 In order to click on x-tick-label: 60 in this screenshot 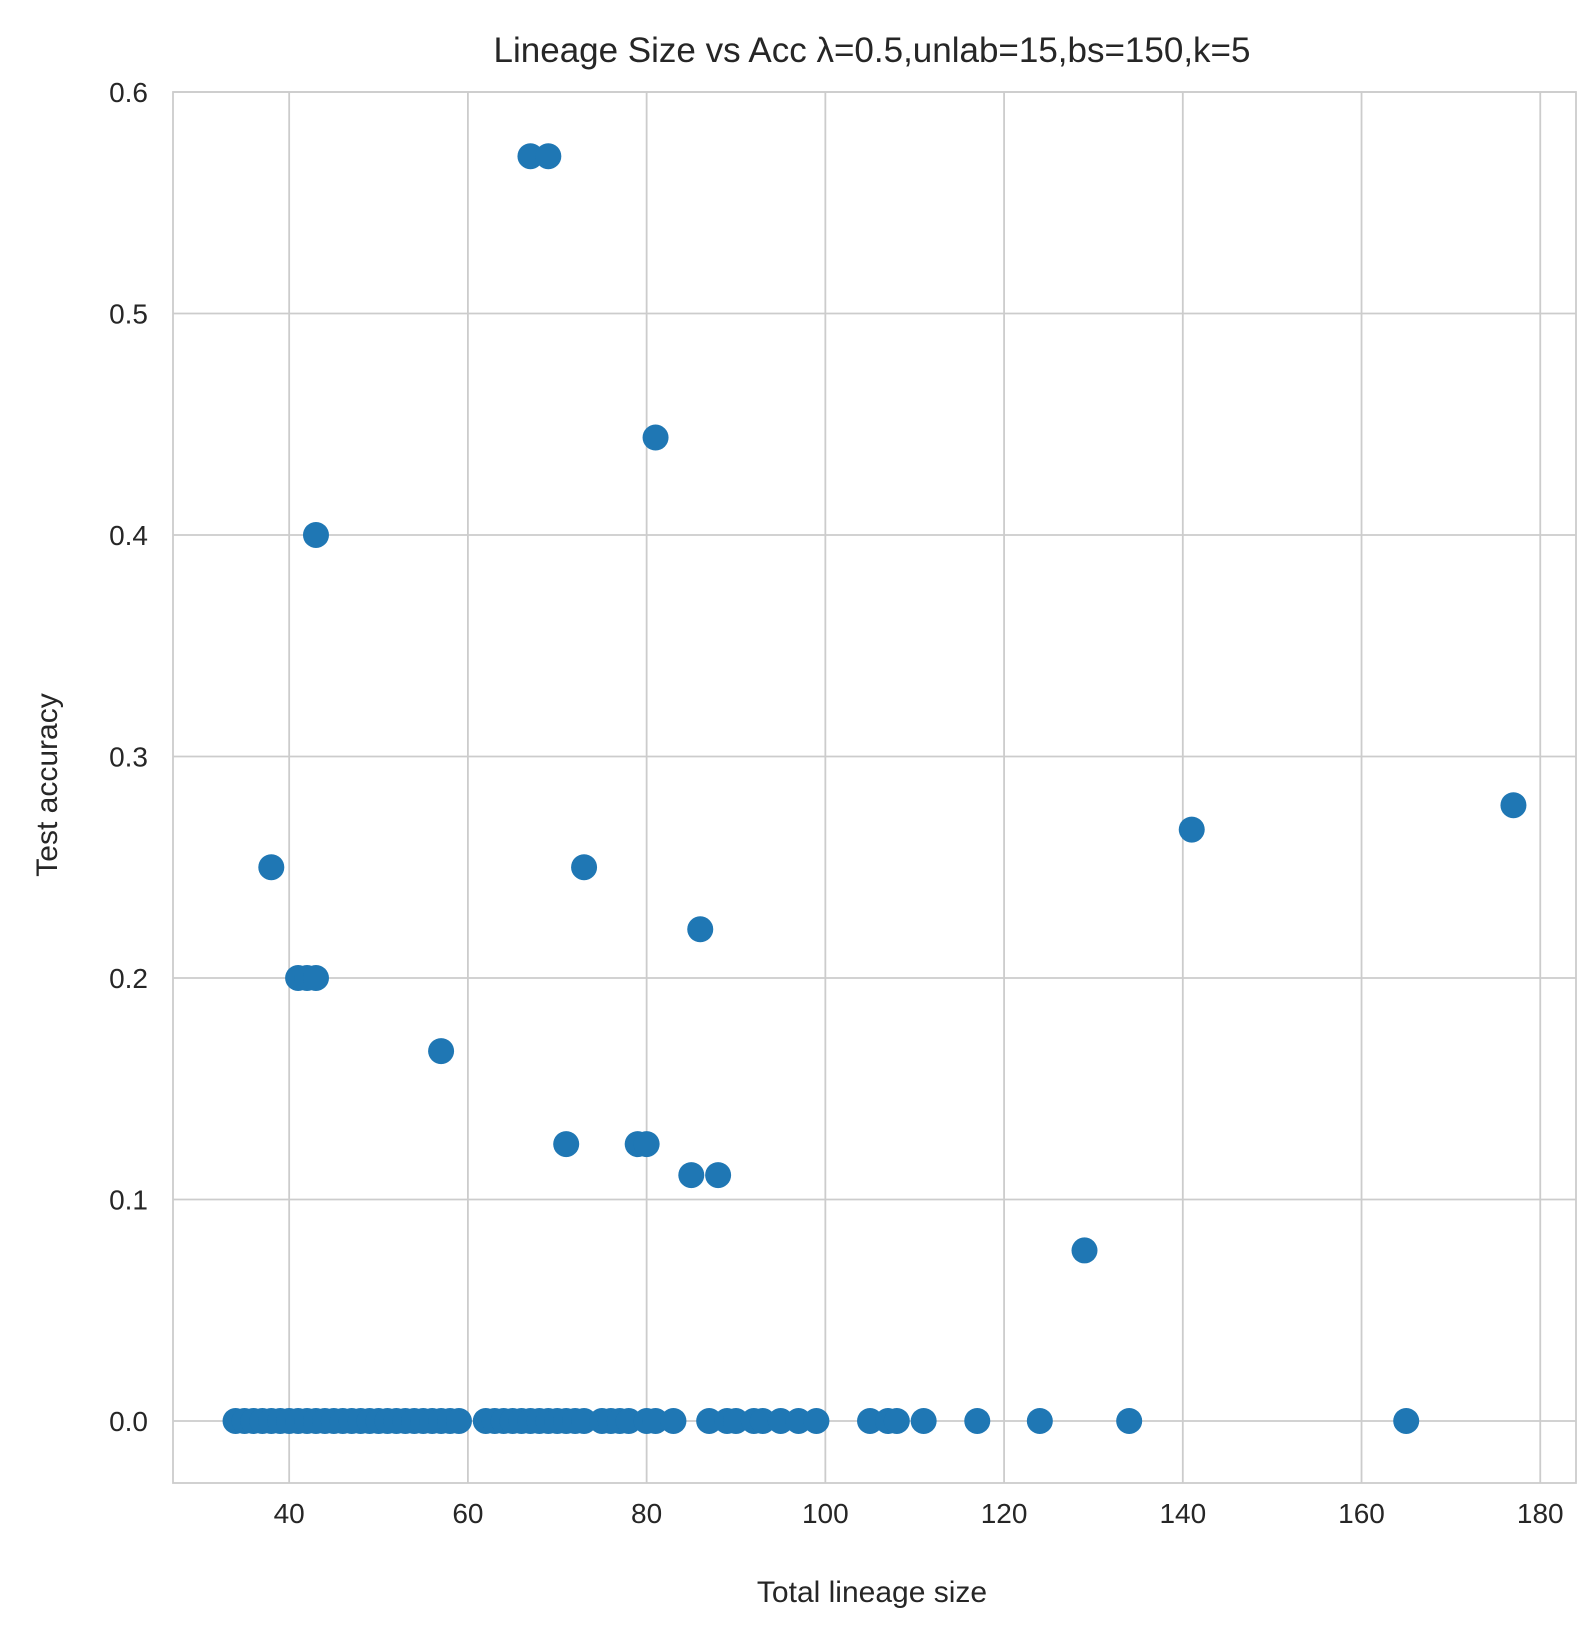, I will do `click(467, 1513)`.